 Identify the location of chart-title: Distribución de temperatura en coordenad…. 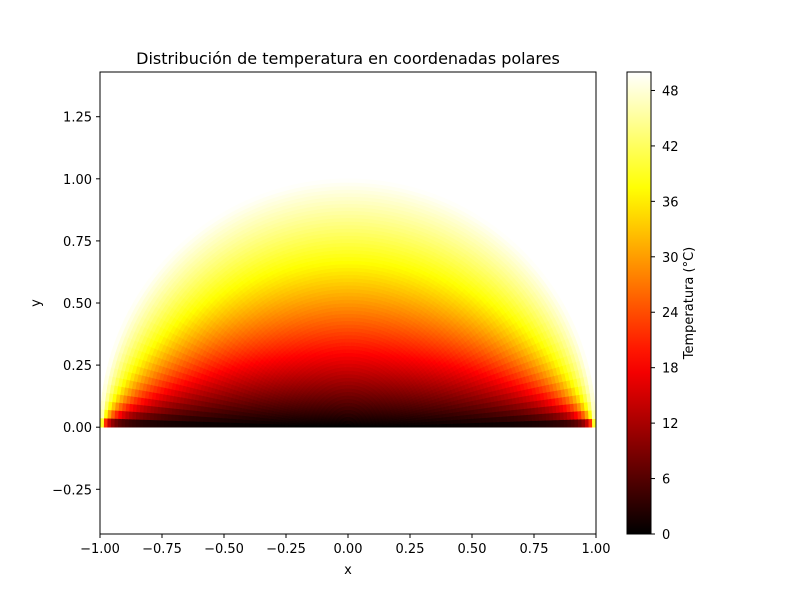
(348, 58).